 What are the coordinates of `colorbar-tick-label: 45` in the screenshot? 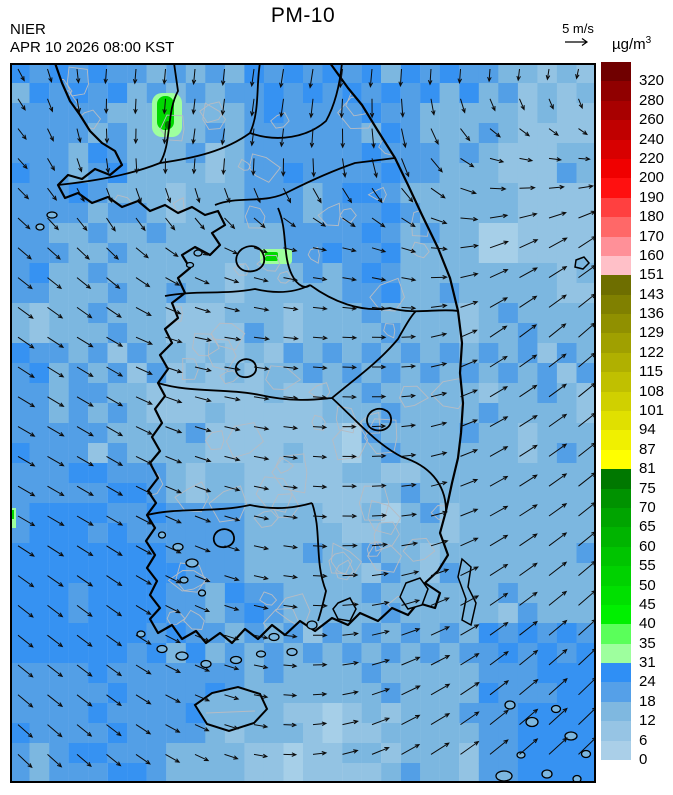 It's located at (647, 604).